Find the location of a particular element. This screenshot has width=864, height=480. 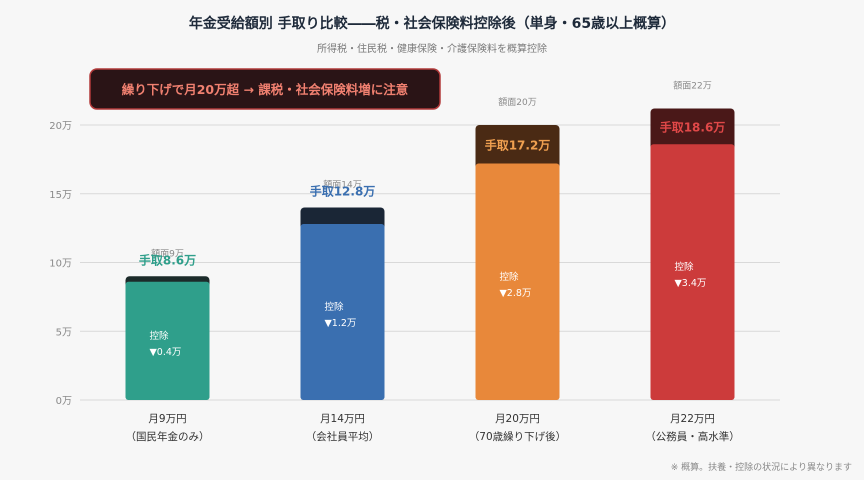

net-label: 手取8.6万 is located at coordinates (167, 259).